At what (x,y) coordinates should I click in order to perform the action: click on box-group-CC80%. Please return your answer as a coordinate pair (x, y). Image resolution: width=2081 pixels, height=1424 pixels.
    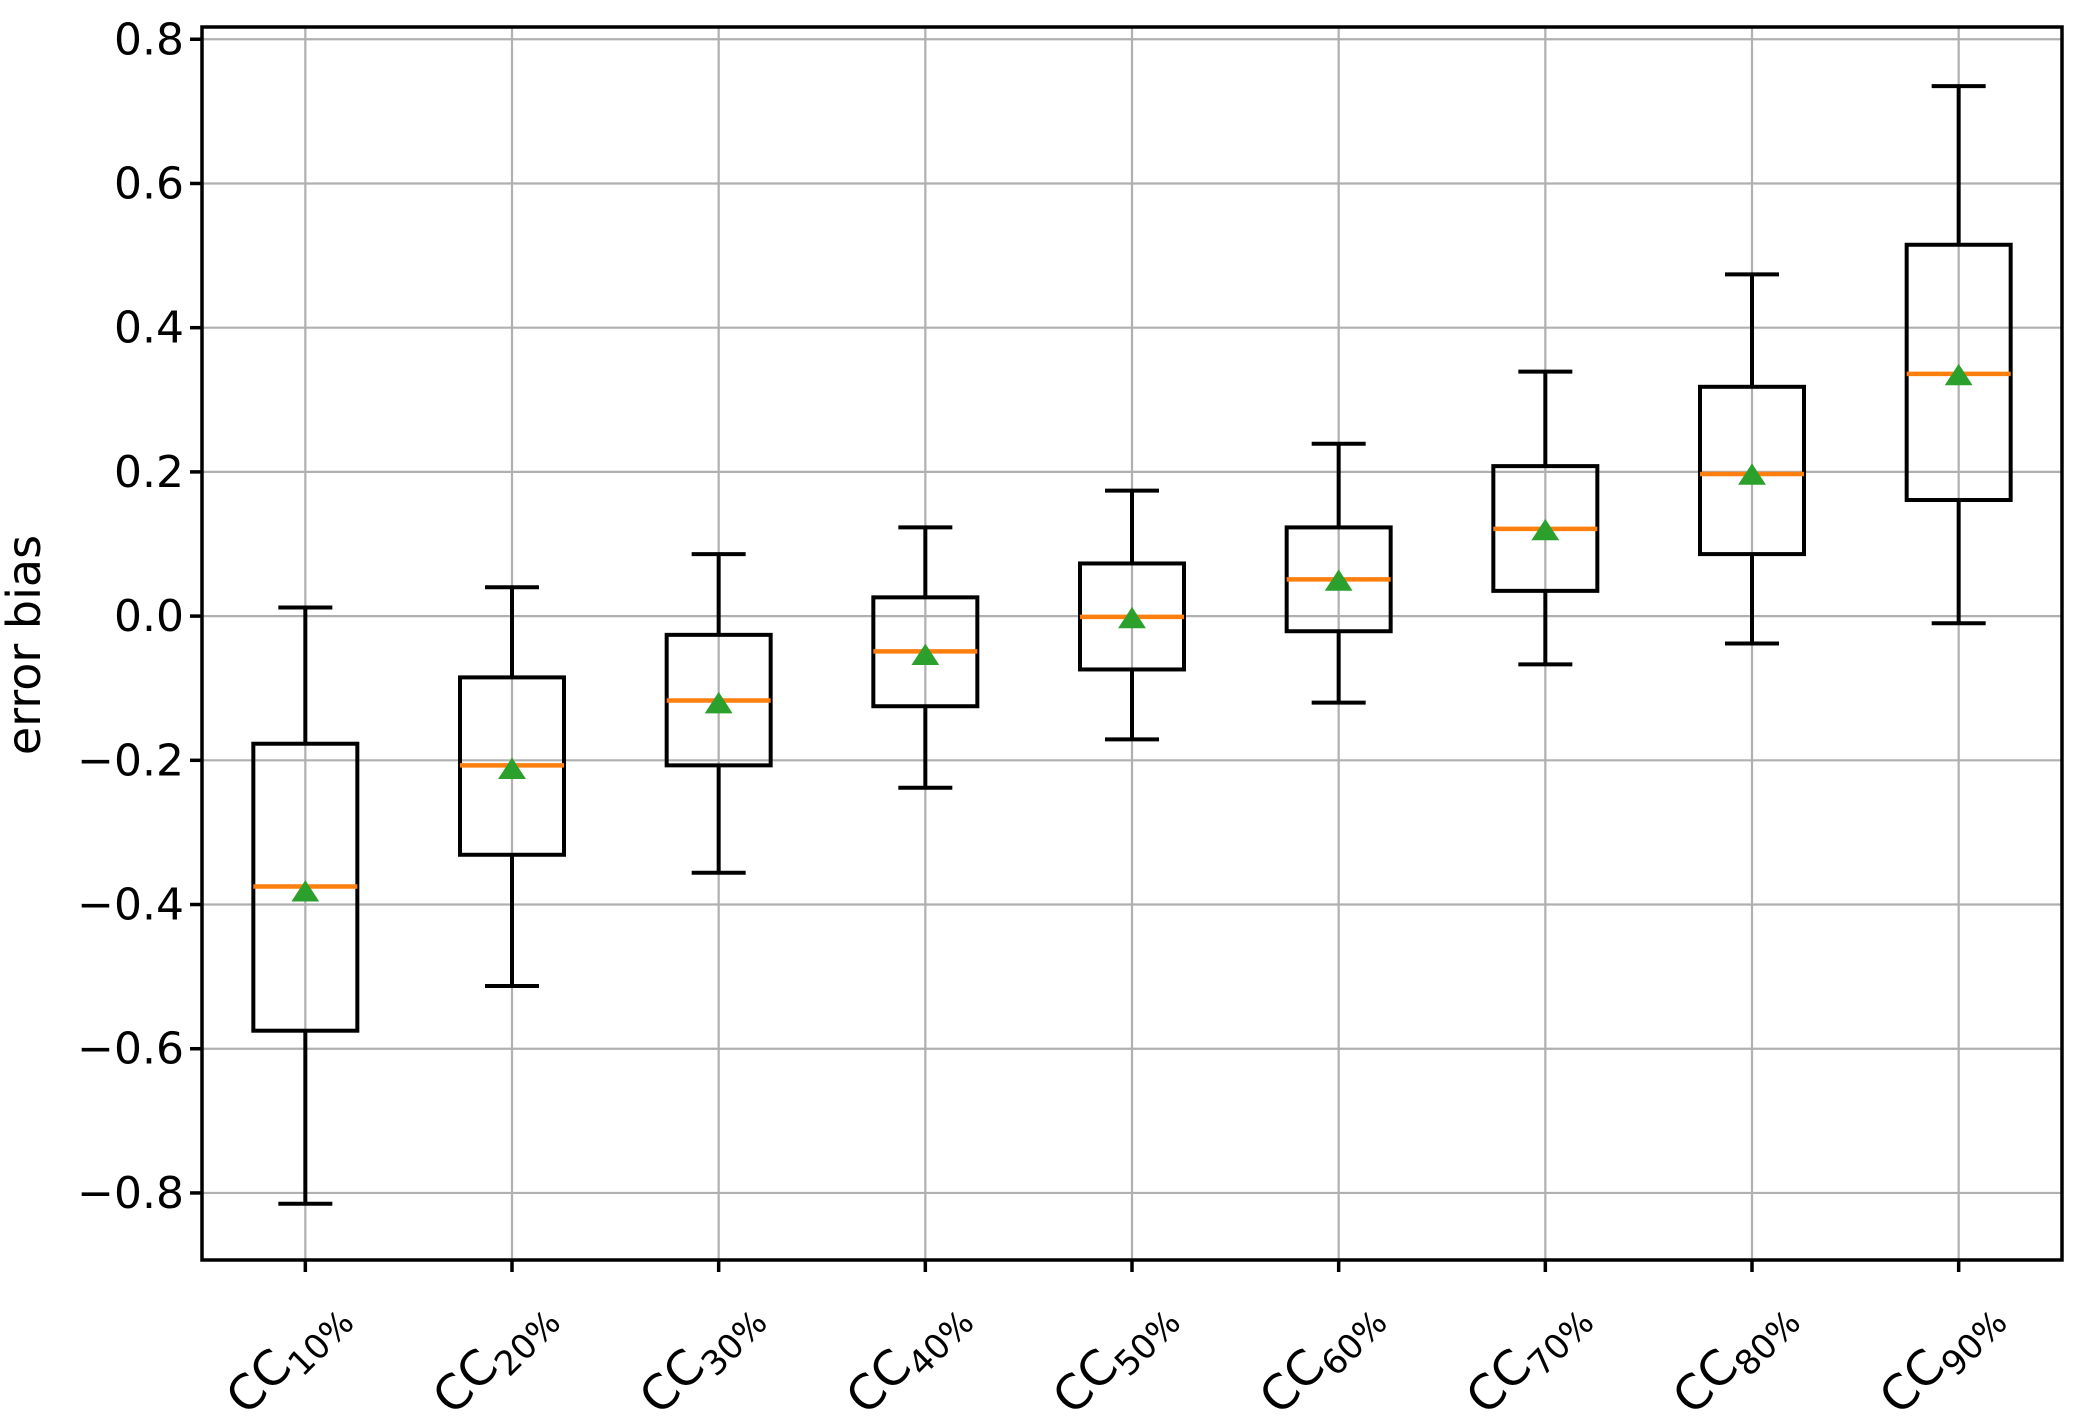
    Looking at the image, I should click on (1752, 459).